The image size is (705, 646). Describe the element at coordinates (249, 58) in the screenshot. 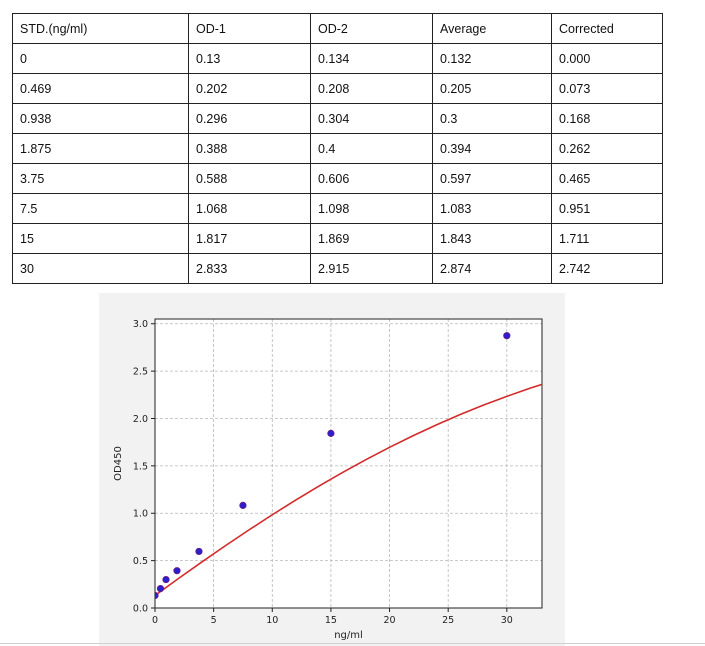

I see `table-cell: 0.13` at that location.